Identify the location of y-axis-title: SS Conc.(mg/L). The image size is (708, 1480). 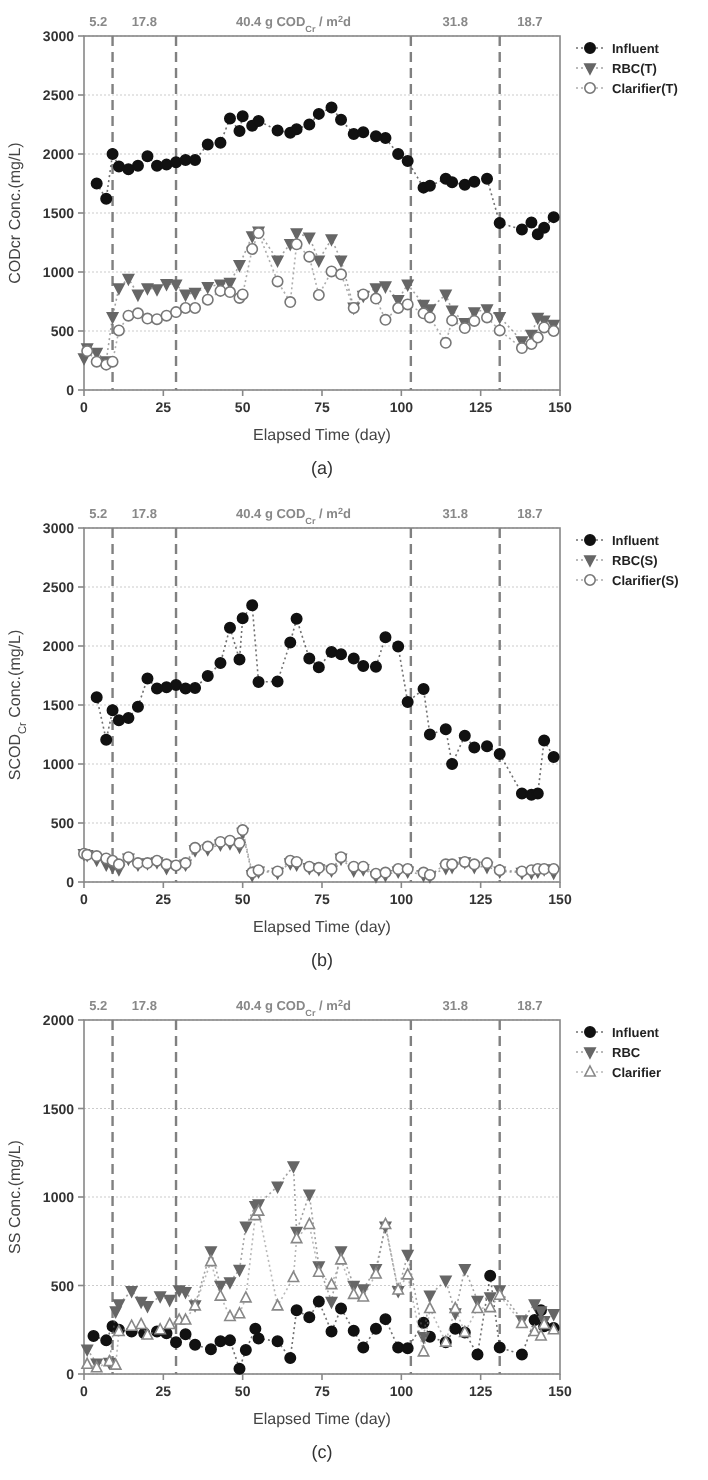
(15, 1196).